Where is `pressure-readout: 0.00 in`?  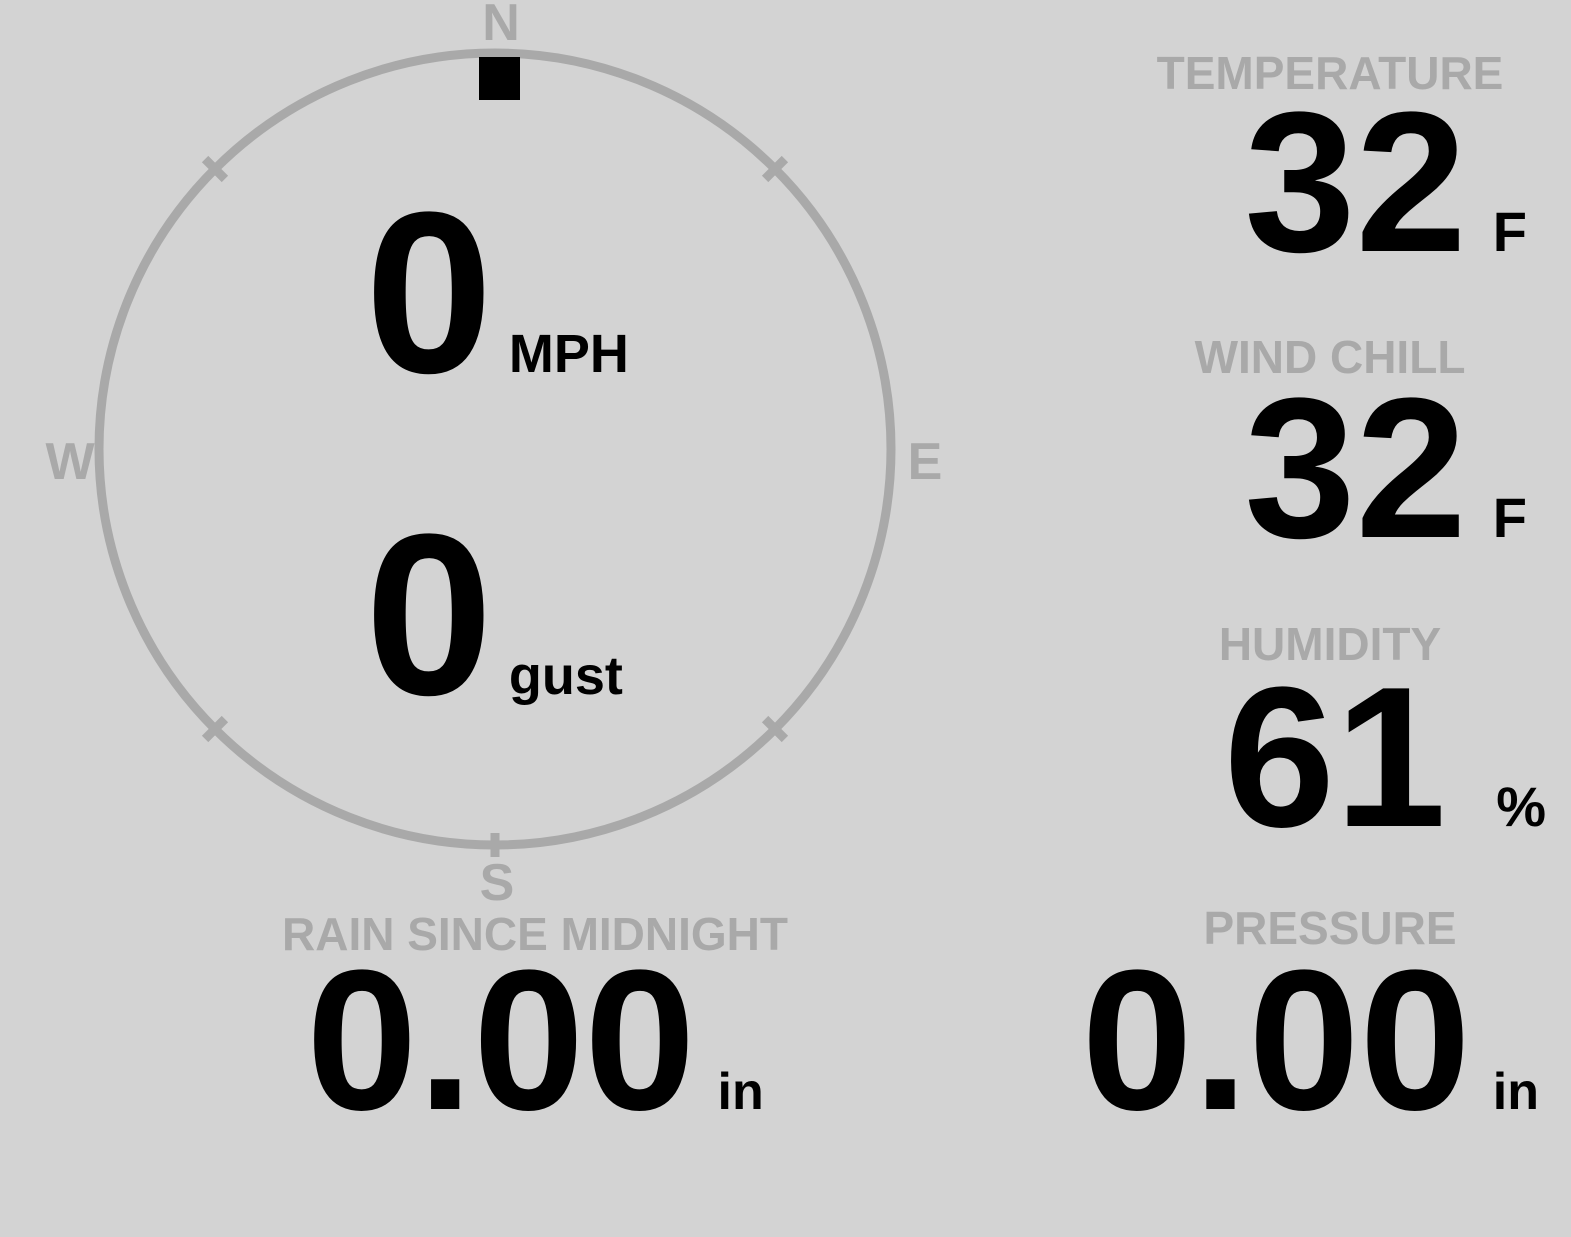
pressure-readout: 0.00 in is located at coordinates (1310, 1041).